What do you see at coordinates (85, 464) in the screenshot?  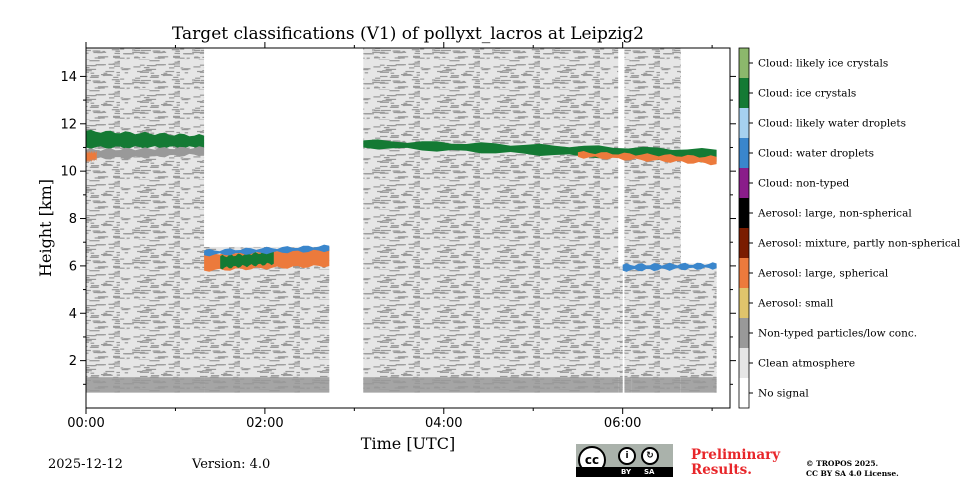 I see `report-date: 2025-12-12` at bounding box center [85, 464].